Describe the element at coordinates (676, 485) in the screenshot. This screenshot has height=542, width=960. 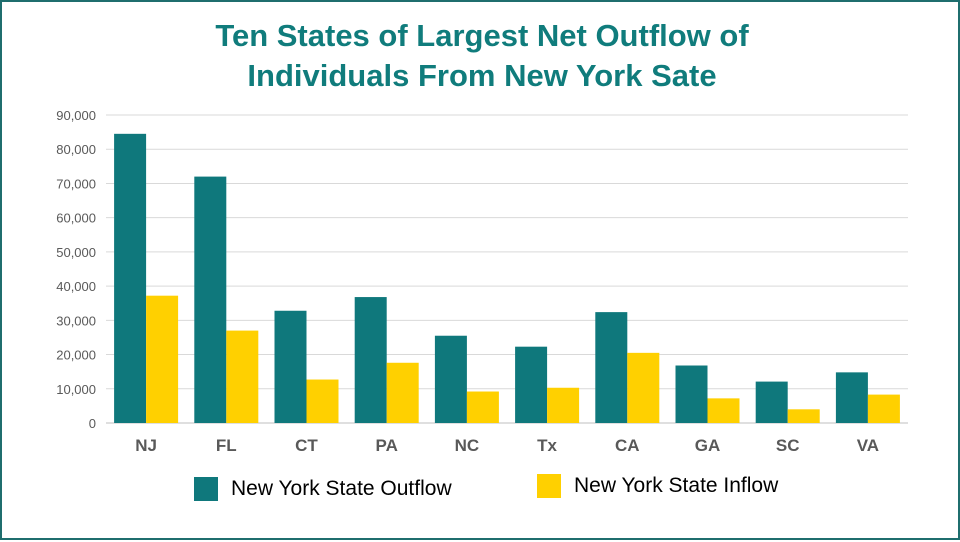
I see `legend-label-inflow: New York State Inflow` at that location.